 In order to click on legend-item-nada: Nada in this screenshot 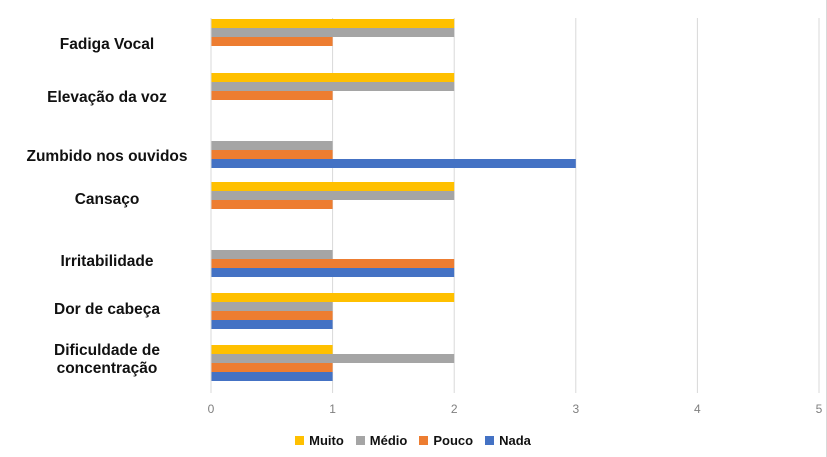, I will do `click(508, 440)`.